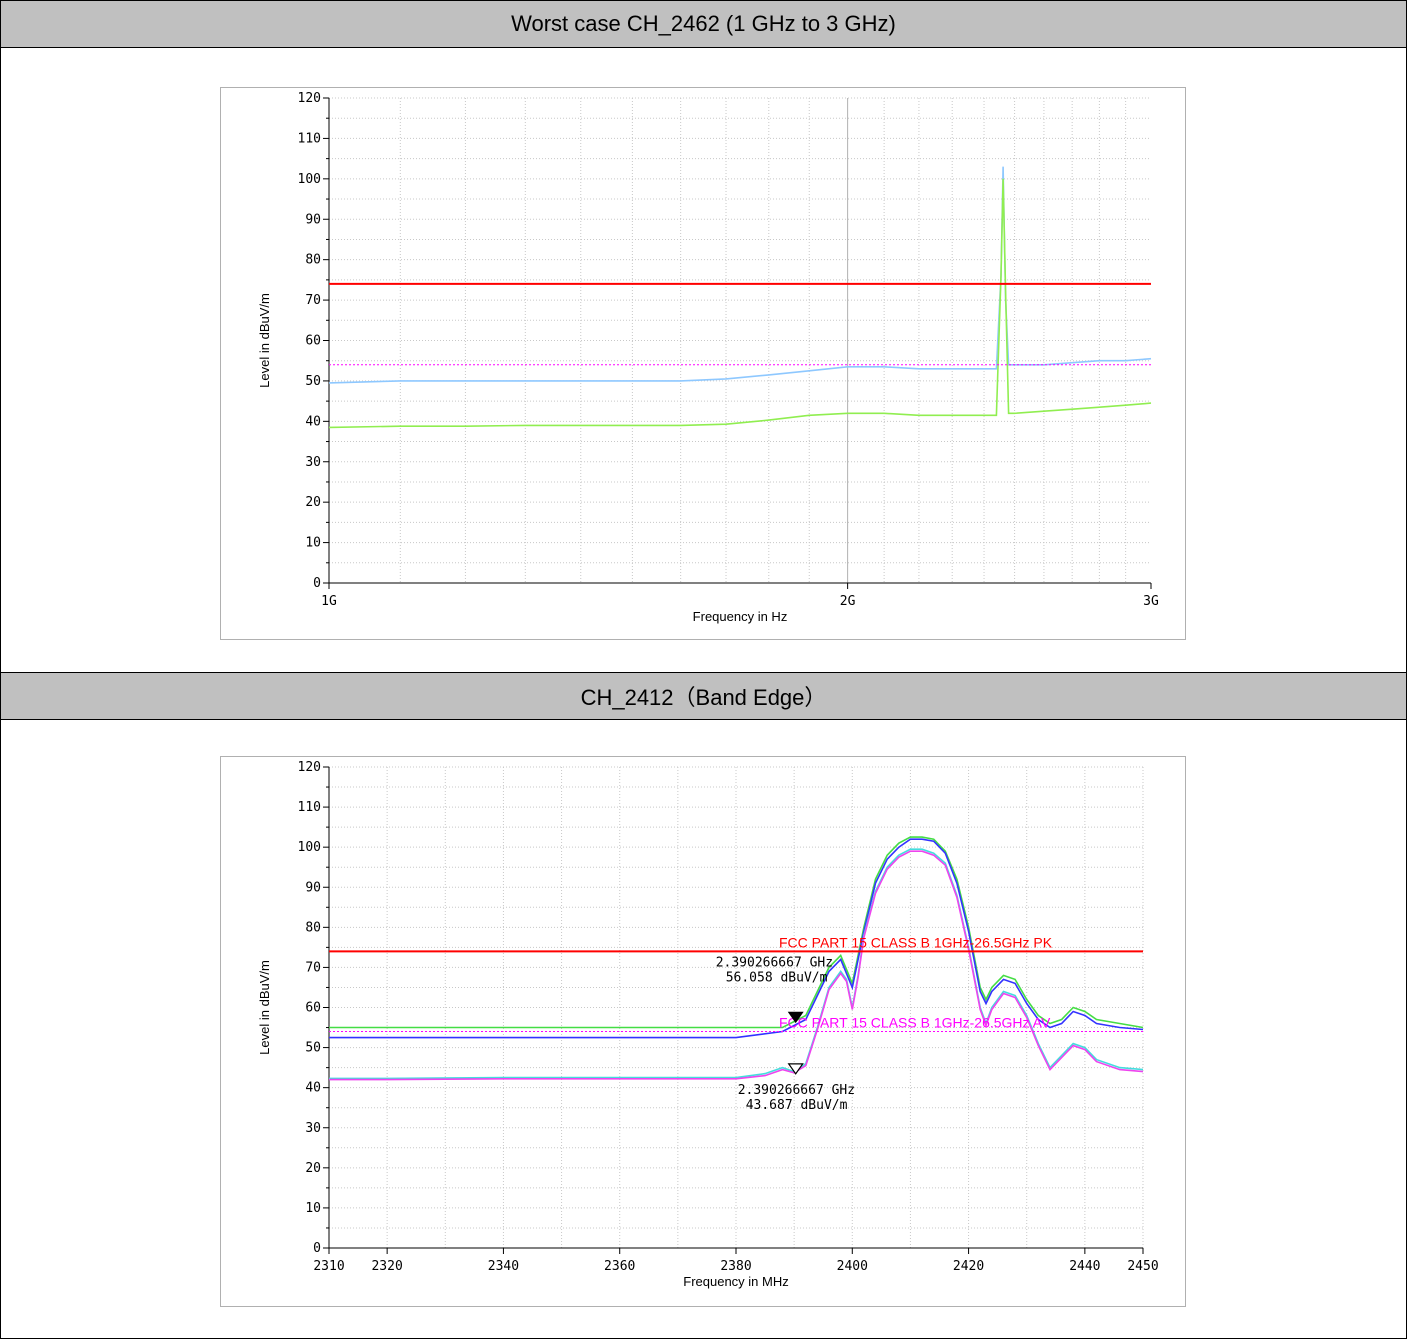  I want to click on x-tick-label: 2440, so click(1084, 1266).